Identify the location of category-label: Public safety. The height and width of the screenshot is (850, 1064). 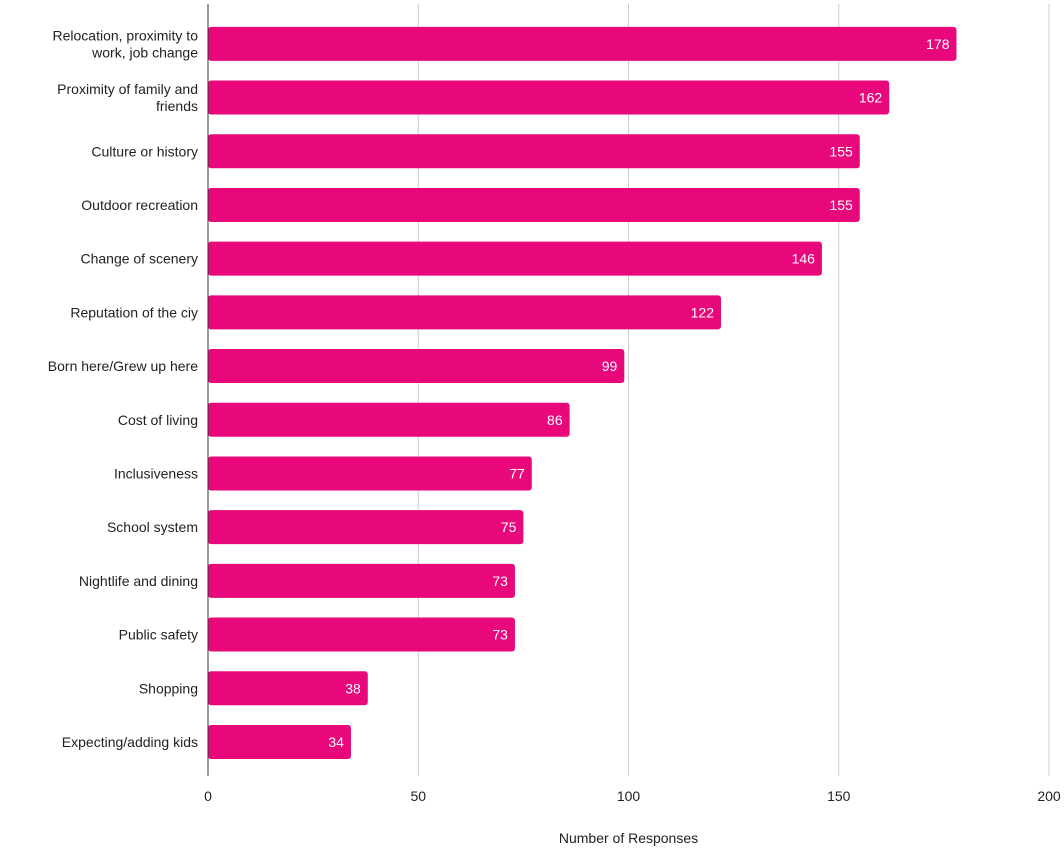
(158, 635).